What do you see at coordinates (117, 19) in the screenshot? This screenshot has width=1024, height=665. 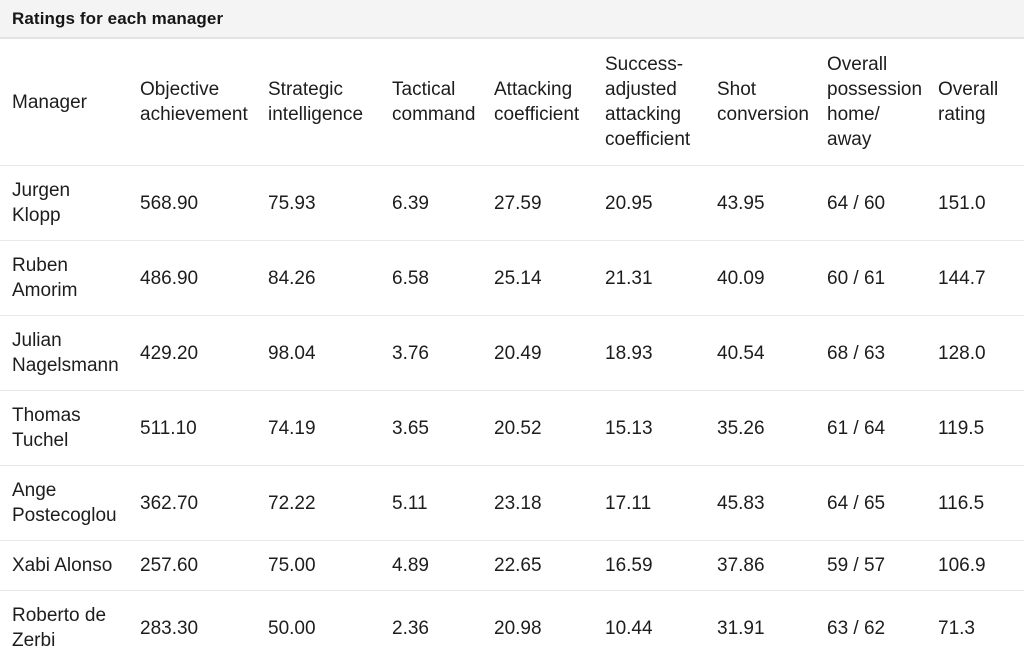 I see `table-title: Ratings for each manager` at bounding box center [117, 19].